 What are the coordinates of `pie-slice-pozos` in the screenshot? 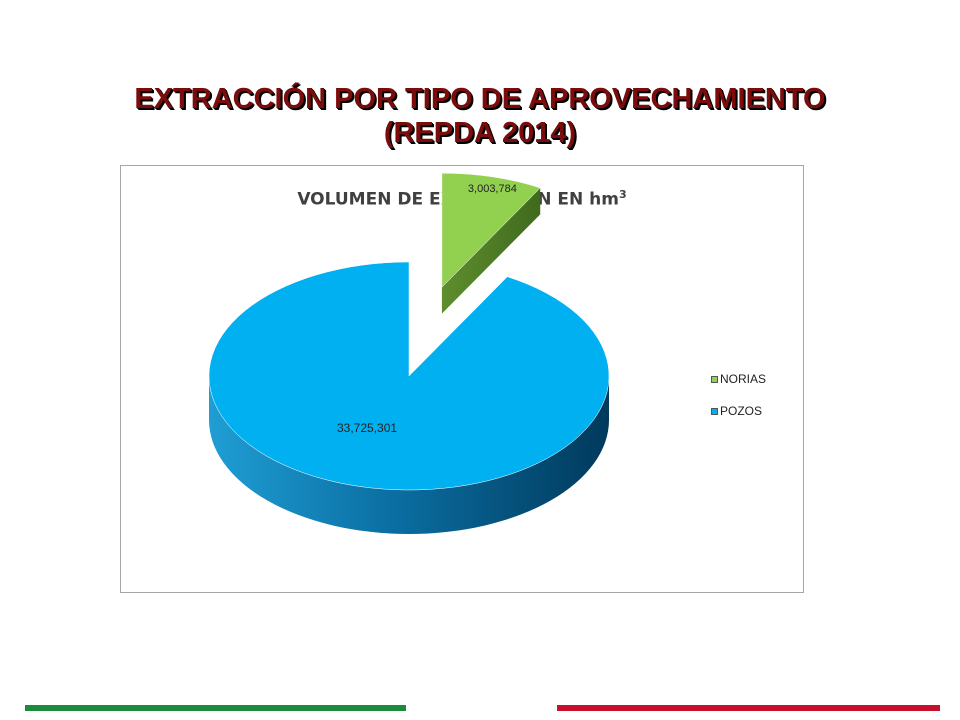 It's located at (409, 376).